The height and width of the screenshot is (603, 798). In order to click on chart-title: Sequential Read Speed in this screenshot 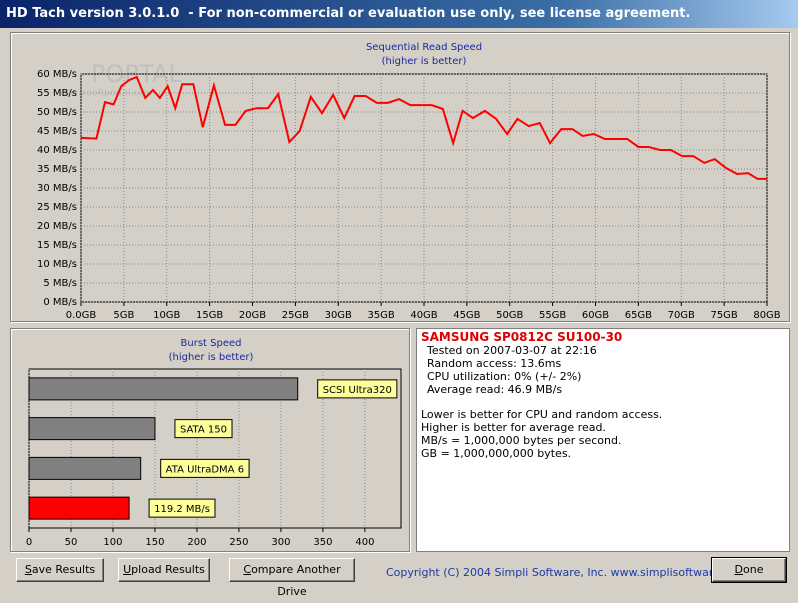, I will do `click(424, 47)`.